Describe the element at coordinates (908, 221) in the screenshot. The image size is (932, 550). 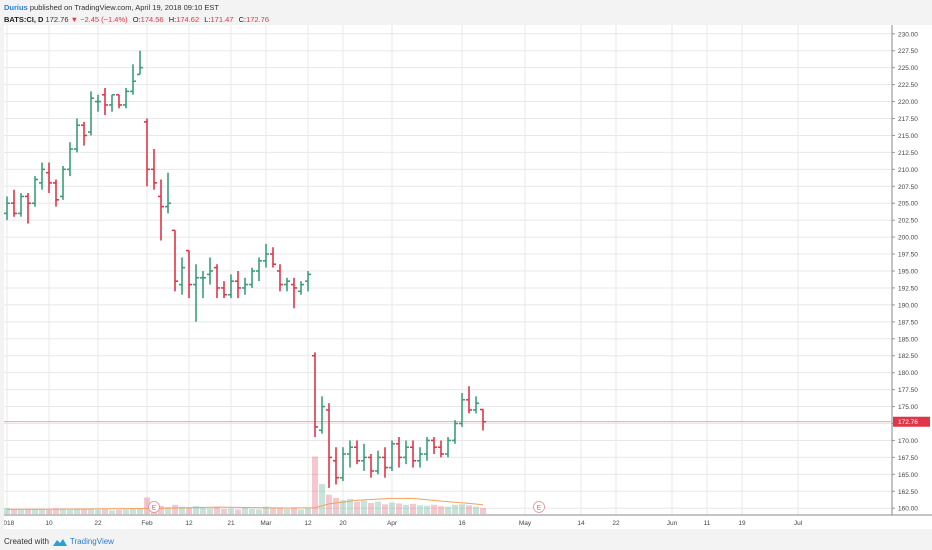
I see `price-tick-label: 202.50` at that location.